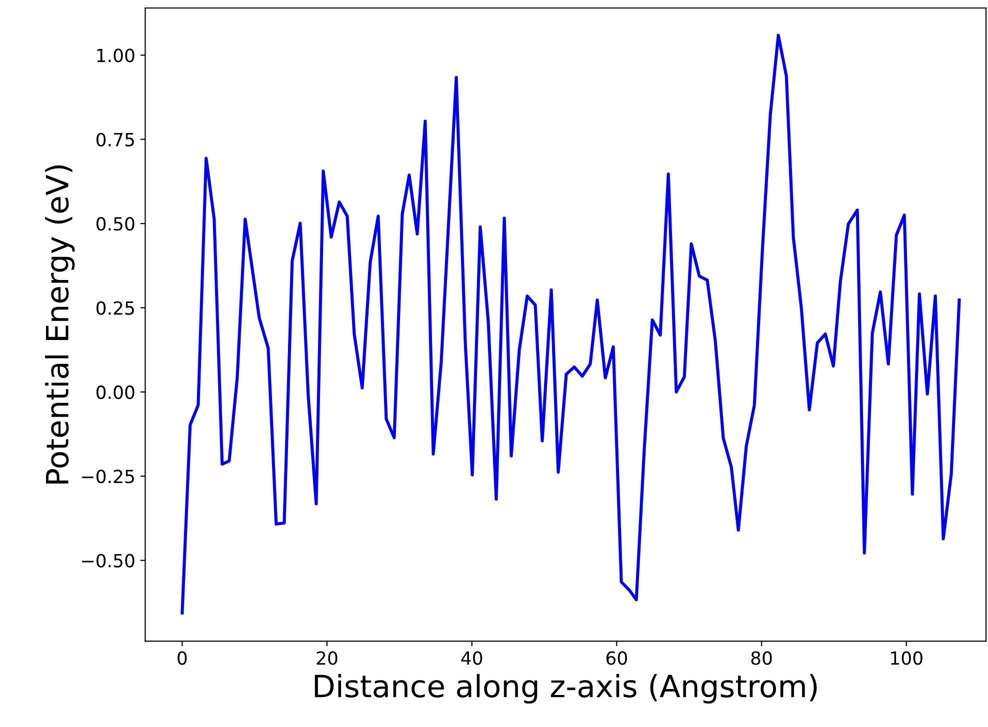 Image resolution: width=988 pixels, height=727 pixels. I want to click on y-tick-label: 0.25, so click(115, 308).